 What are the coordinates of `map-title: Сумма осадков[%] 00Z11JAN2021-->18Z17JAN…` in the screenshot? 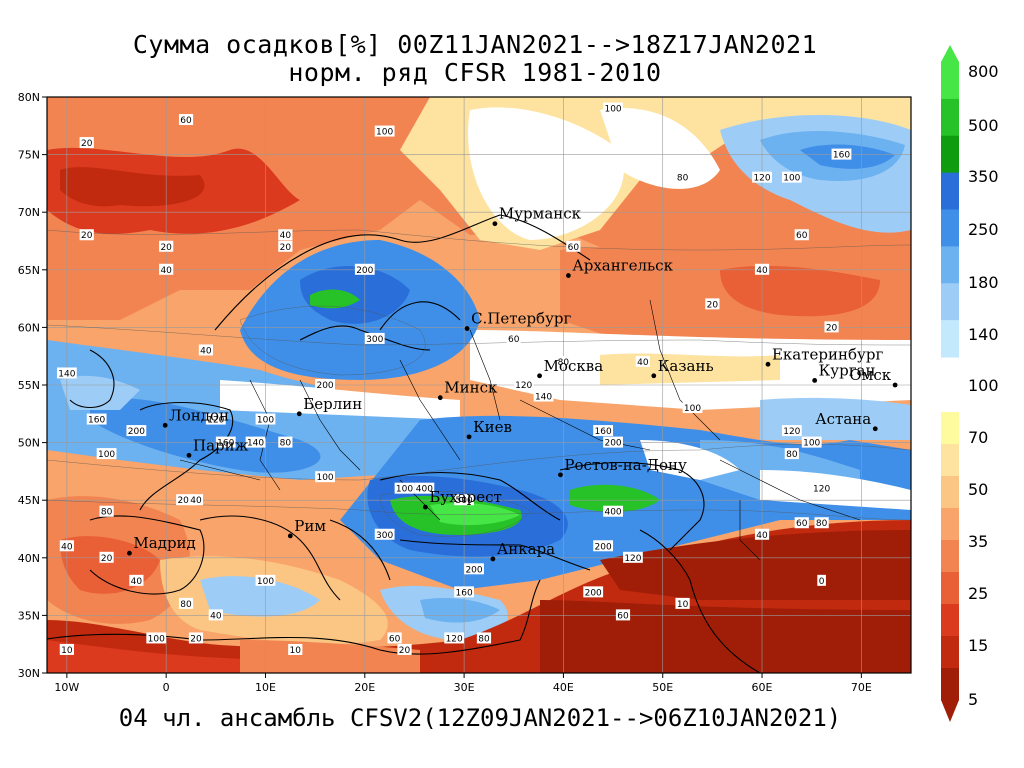 It's located at (475, 44).